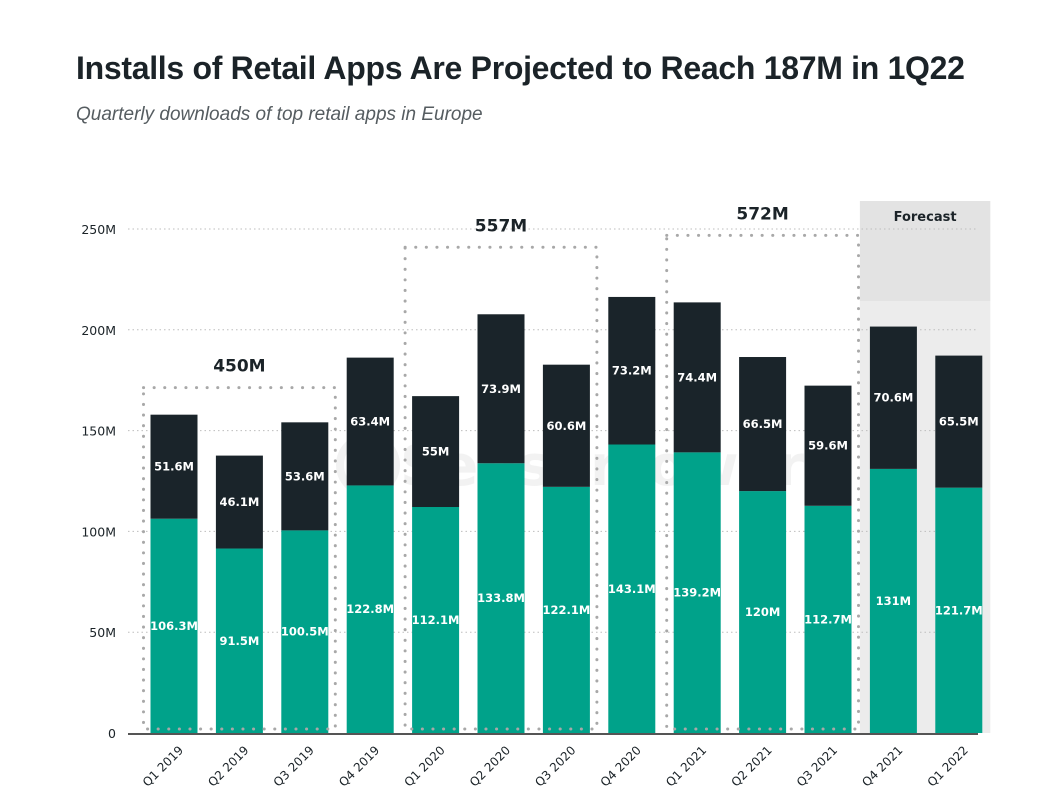 The image size is (1049, 806). I want to click on bar-label-top: 73.9M, so click(501, 389).